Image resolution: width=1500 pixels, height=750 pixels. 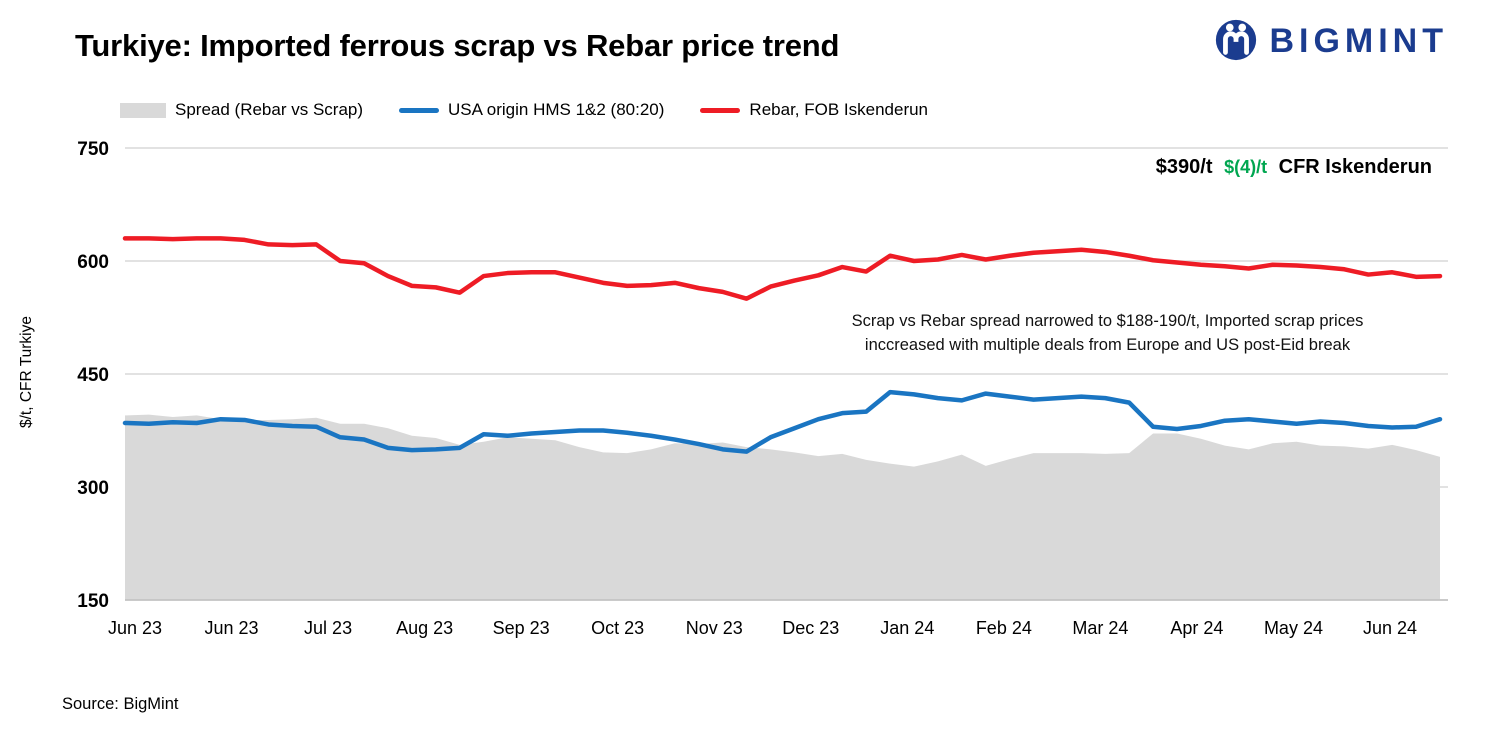 What do you see at coordinates (93, 375) in the screenshot?
I see `svg-text: 450` at bounding box center [93, 375].